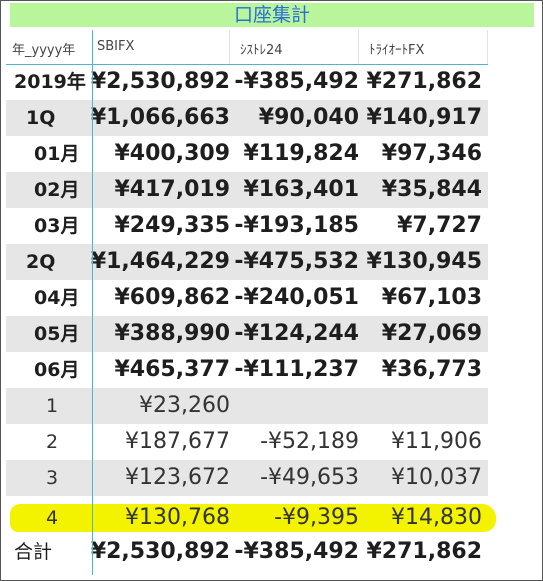 The image size is (543, 581). I want to click on total-sbifx: ¥2,530,892, so click(160, 551).